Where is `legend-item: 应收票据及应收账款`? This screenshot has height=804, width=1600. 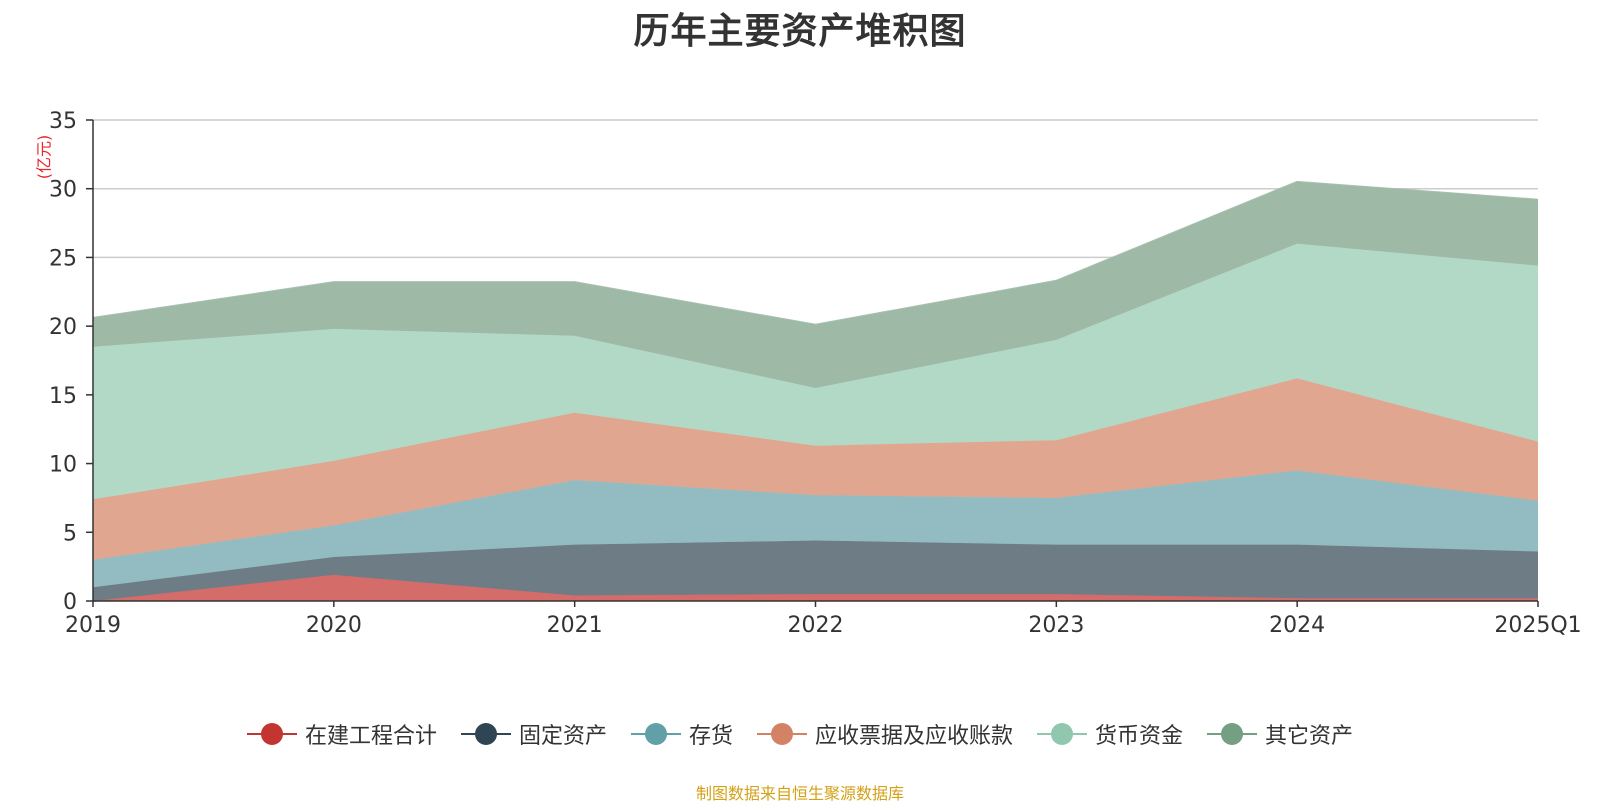
legend-item: 应收票据及应收账款 is located at coordinates (885, 734).